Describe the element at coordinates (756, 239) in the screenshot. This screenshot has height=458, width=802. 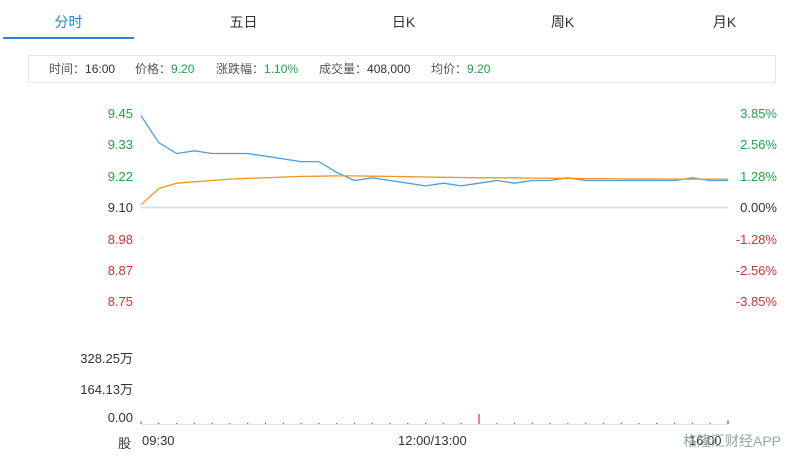
I see `pct-tick: -1.28%` at that location.